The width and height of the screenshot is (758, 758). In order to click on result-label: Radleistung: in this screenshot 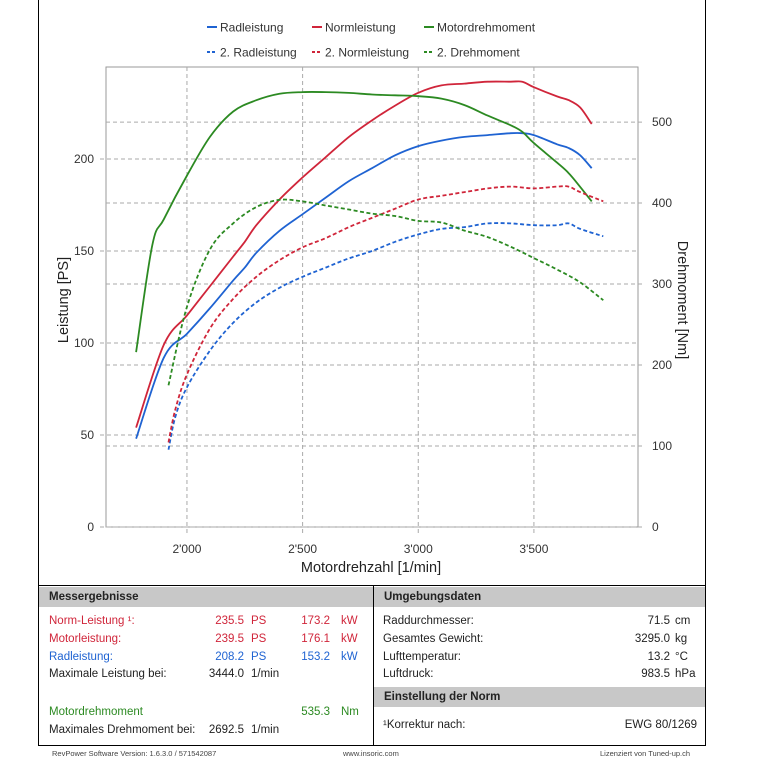, I will do `click(81, 657)`.